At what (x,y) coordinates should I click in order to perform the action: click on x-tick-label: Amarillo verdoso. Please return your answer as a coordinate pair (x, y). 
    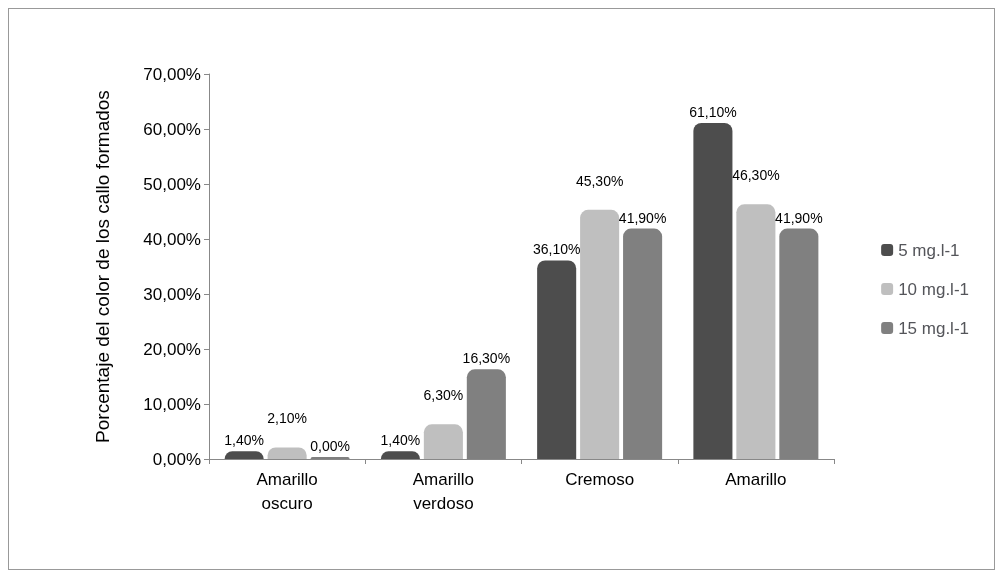
    Looking at the image, I should click on (443, 491).